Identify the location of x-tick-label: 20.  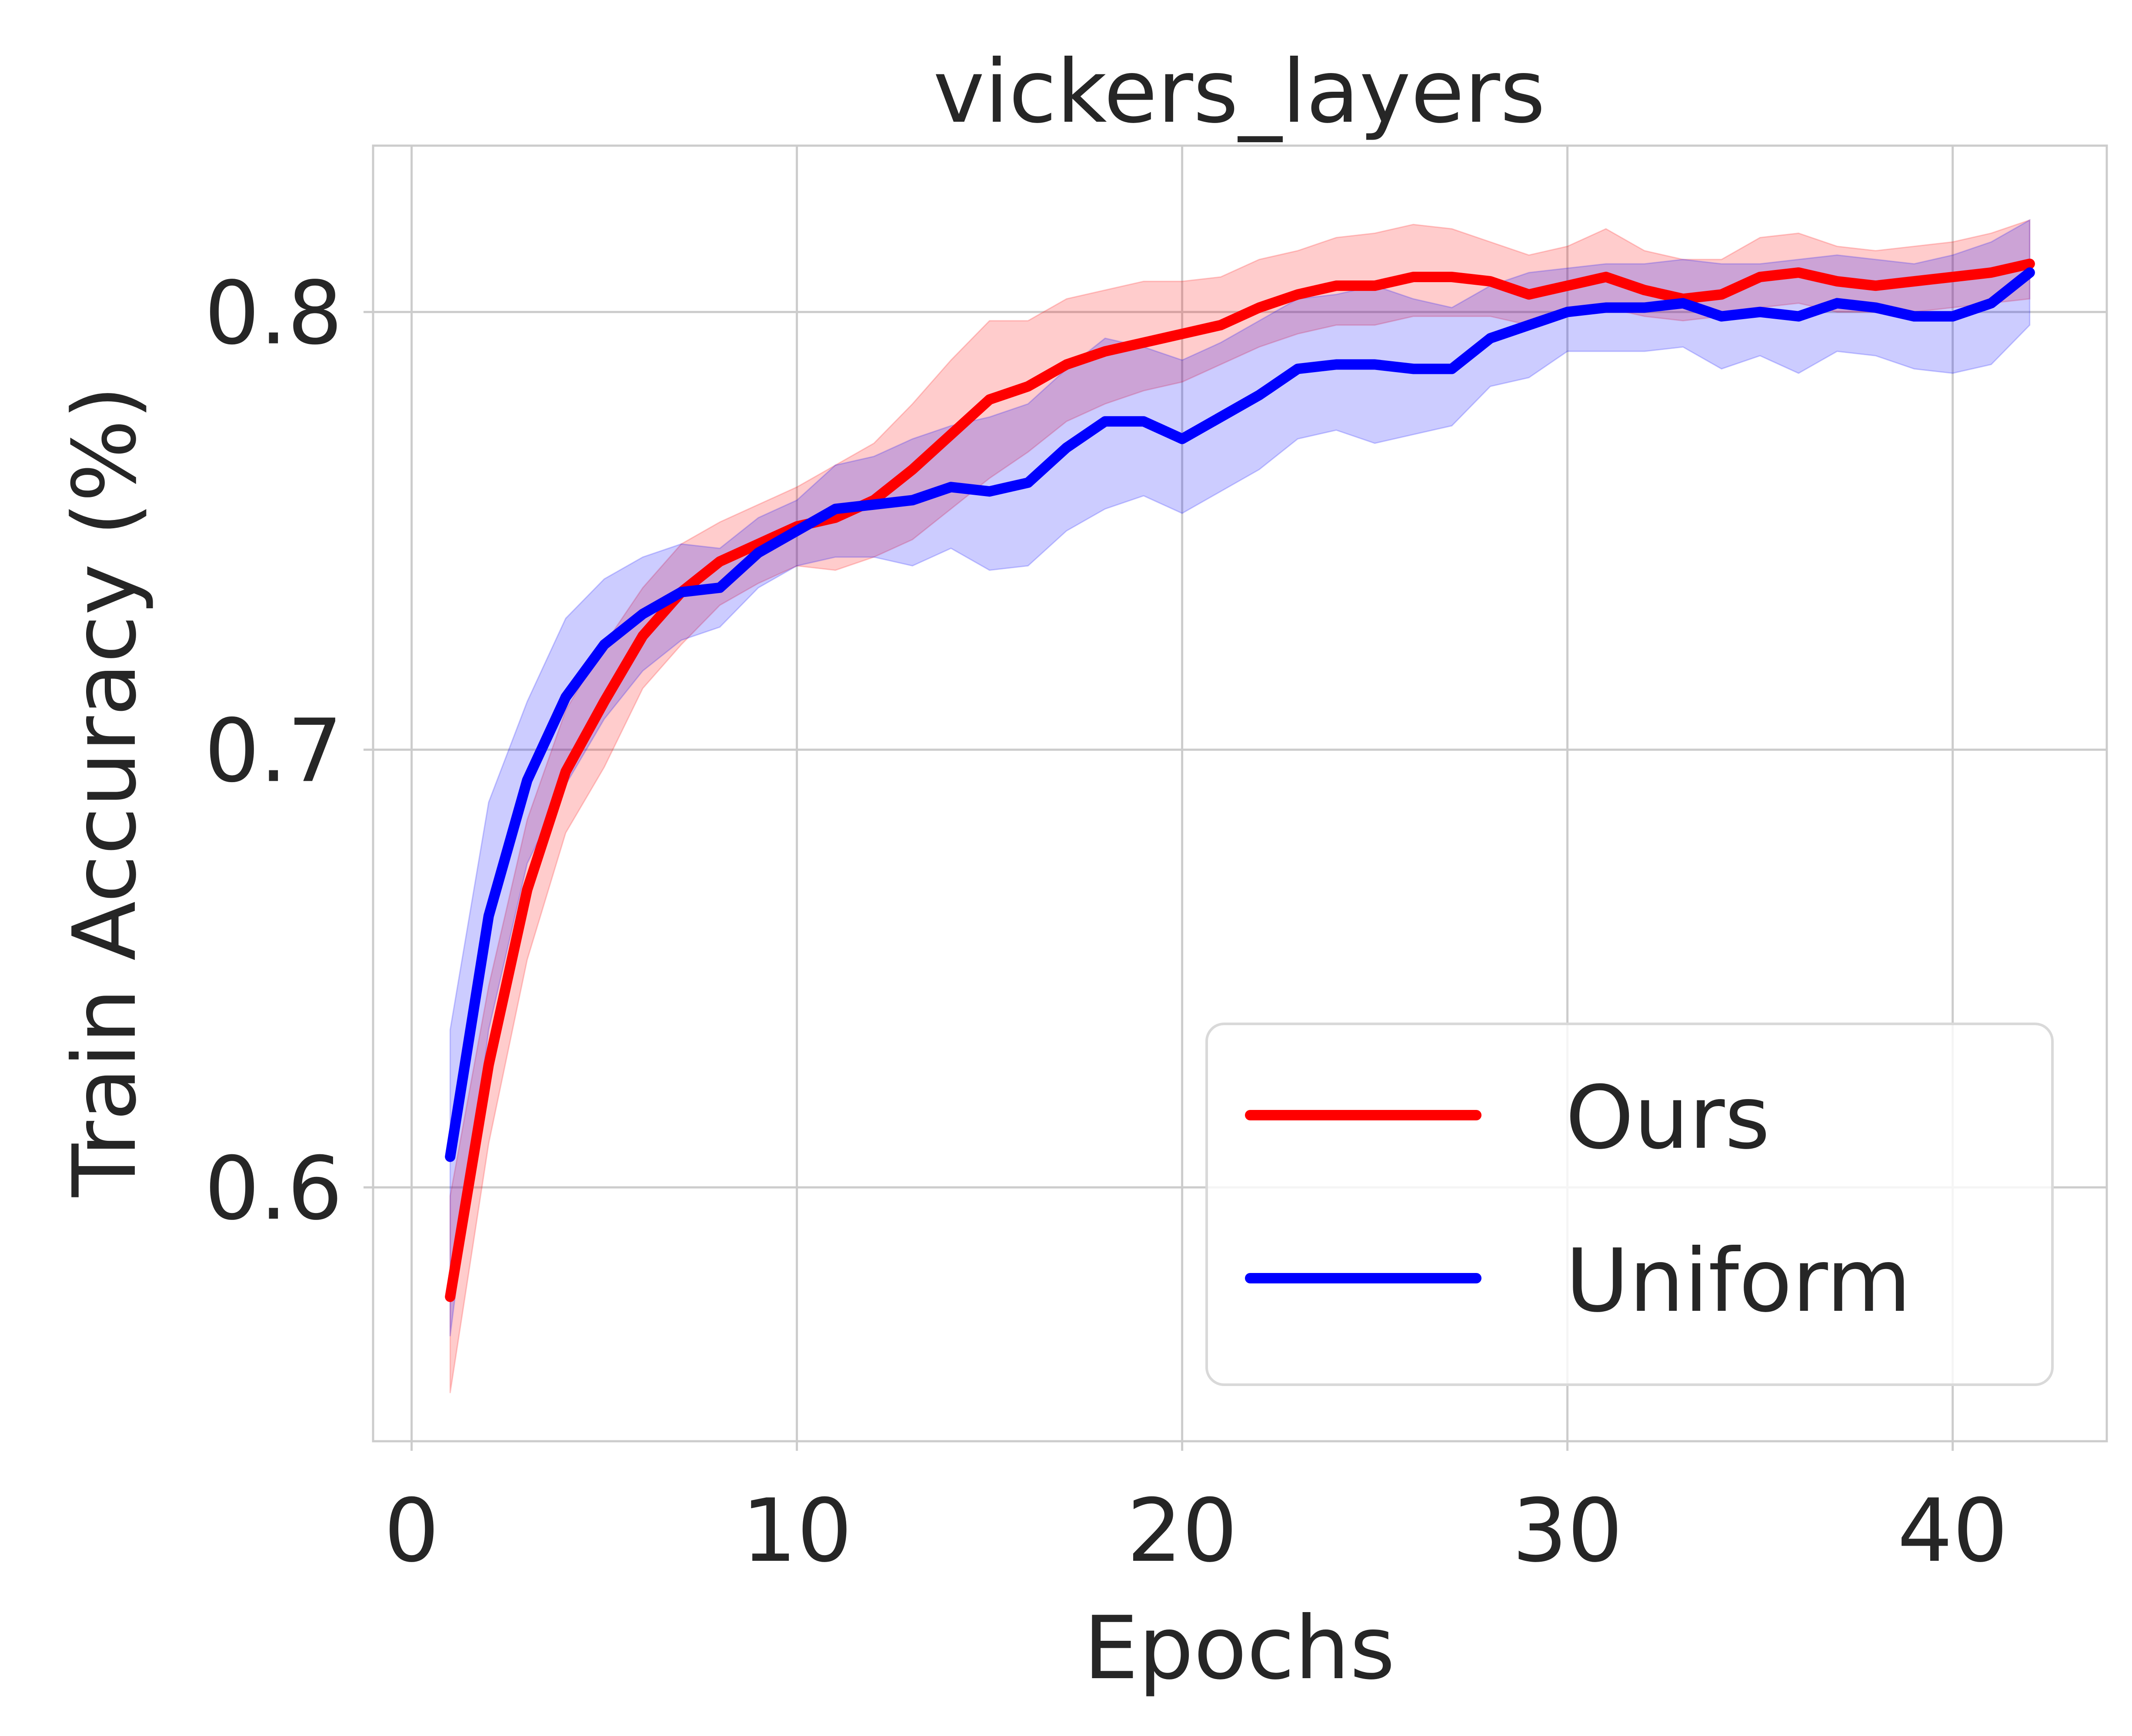
(1182, 1531).